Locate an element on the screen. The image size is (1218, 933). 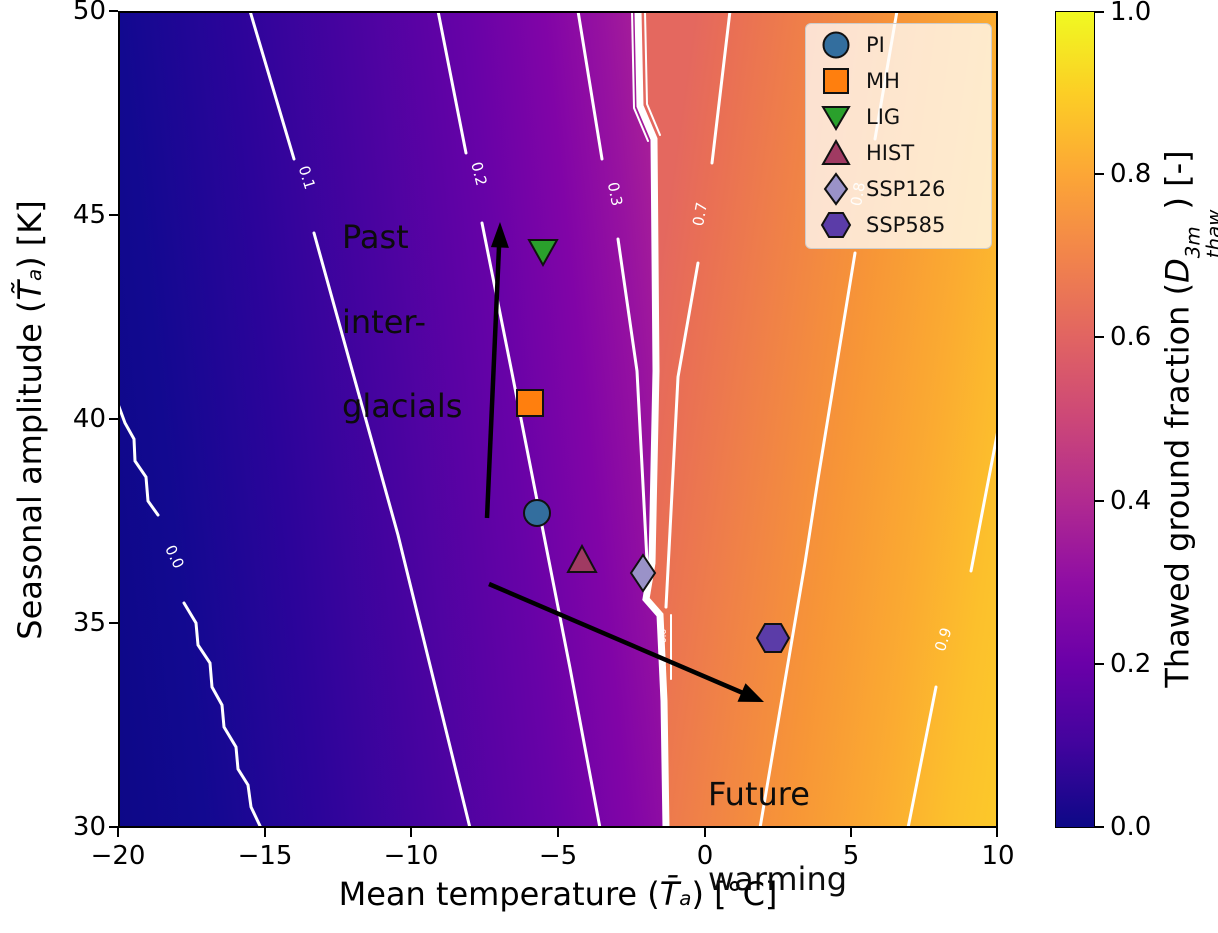
x-axis-symbol: T̄ is located at coordinates (669, 894).